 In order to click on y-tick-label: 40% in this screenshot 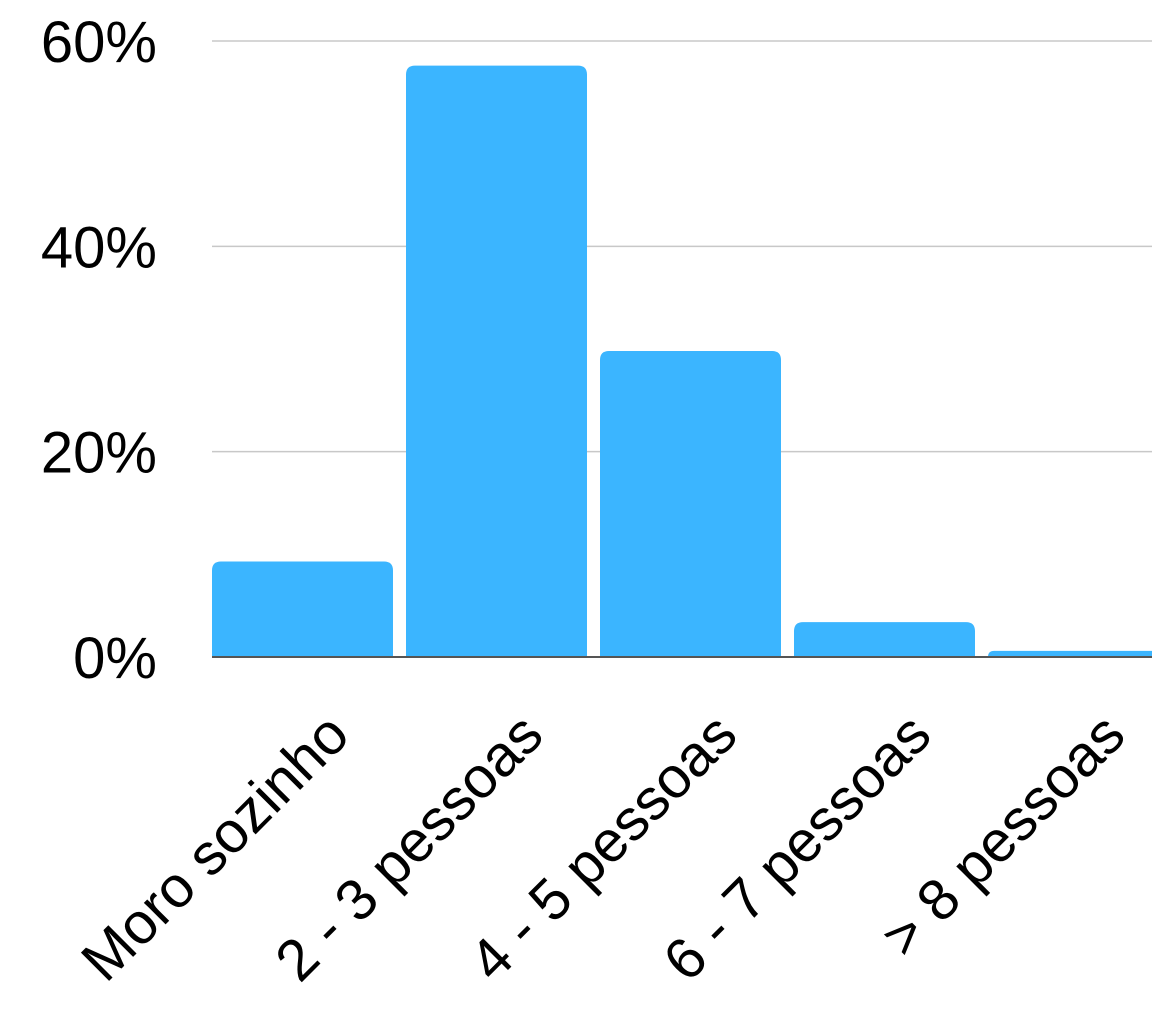, I will do `click(99, 247)`.